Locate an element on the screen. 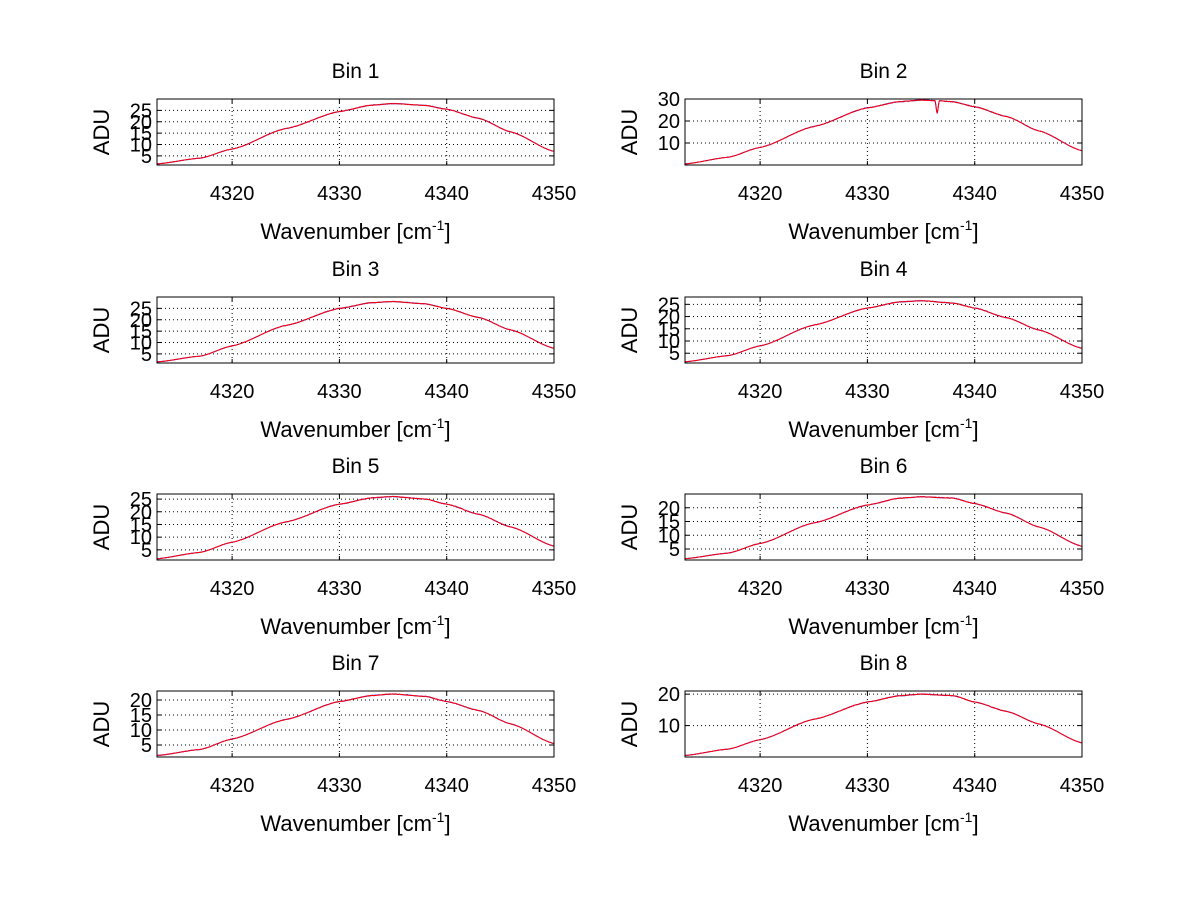 Image resolution: width=1200 pixels, height=901 pixels. subplot-title: Bin 3 is located at coordinates (356, 269).